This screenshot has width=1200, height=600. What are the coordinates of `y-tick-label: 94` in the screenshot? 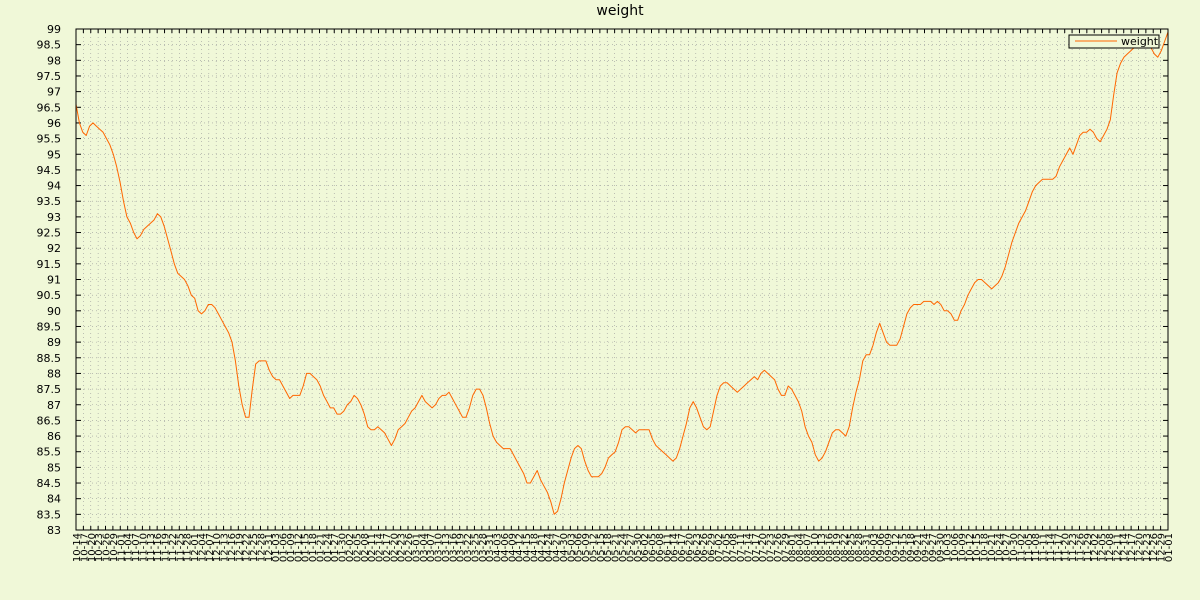 It's located at (54, 186).